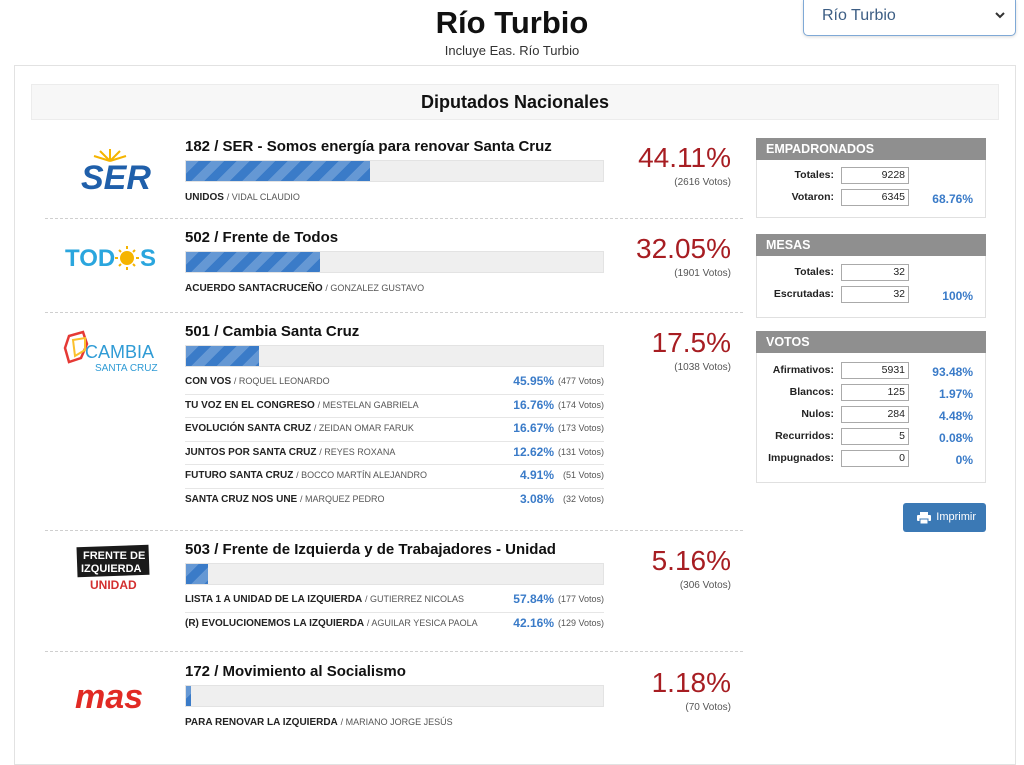 This screenshot has height=765, width=1024. Describe the element at coordinates (875, 370) in the screenshot. I see `stat-value: 5931` at that location.